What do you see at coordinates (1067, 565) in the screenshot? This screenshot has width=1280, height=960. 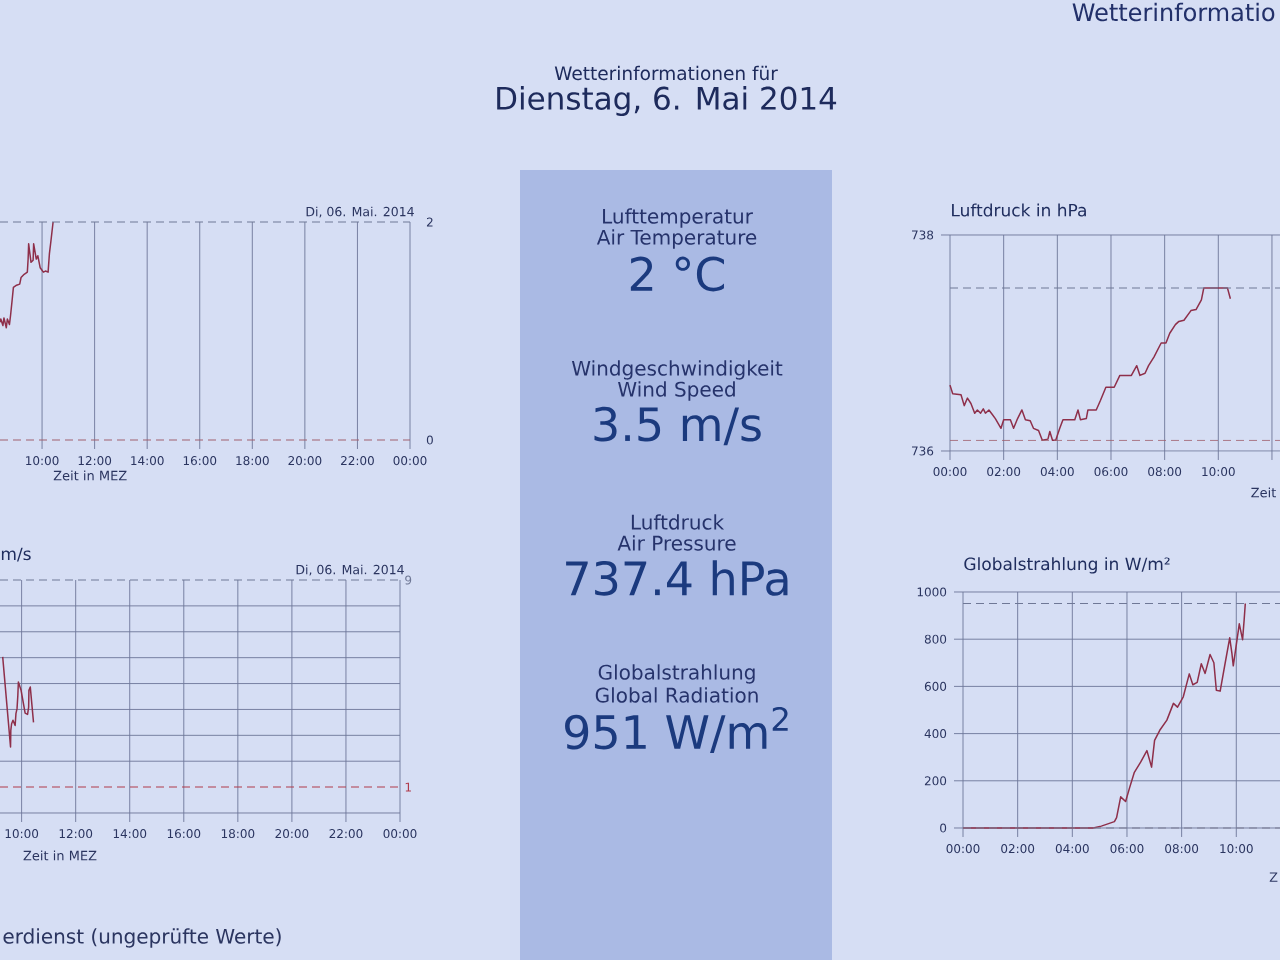 I see `chart-title: Globalstrahlung in W/m²` at bounding box center [1067, 565].